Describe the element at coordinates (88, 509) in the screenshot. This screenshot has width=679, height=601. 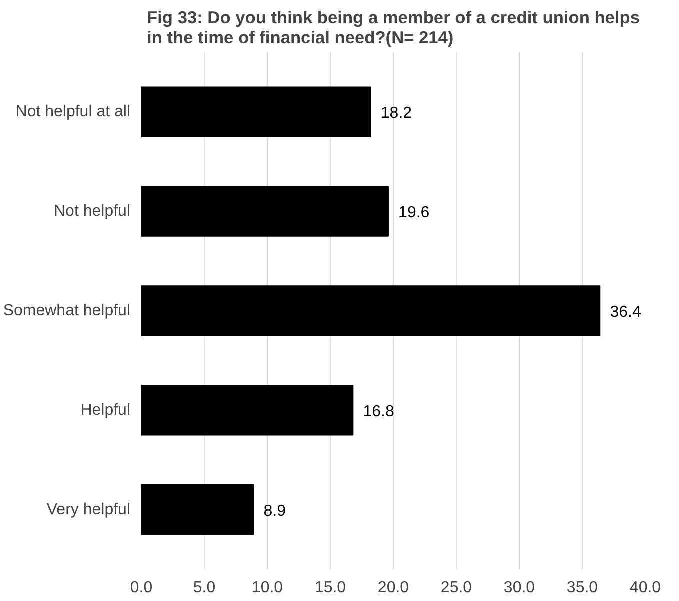
I see `y-tick-label: Very helpful` at that location.